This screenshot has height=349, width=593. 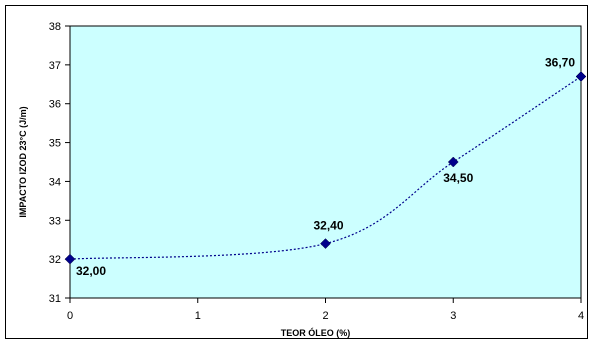 I want to click on y-axis-title: IMPACTO IZOD 23°C (J/m), so click(x=23, y=161).